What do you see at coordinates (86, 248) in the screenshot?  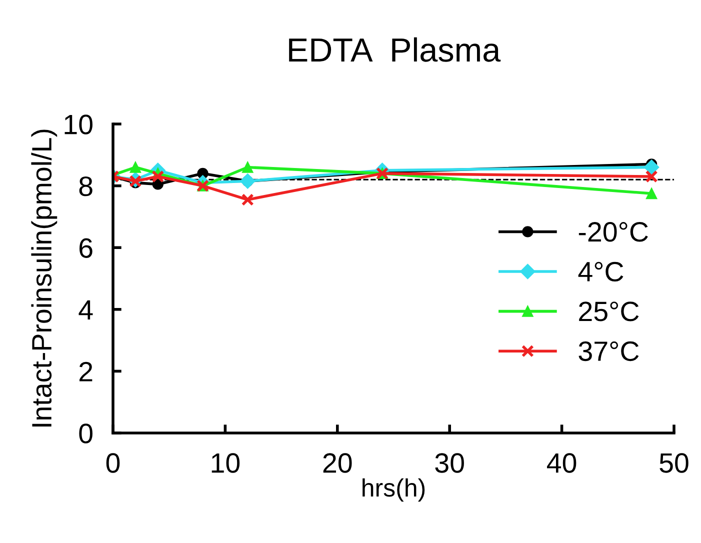 I see `y-tick-label: 6` at bounding box center [86, 248].